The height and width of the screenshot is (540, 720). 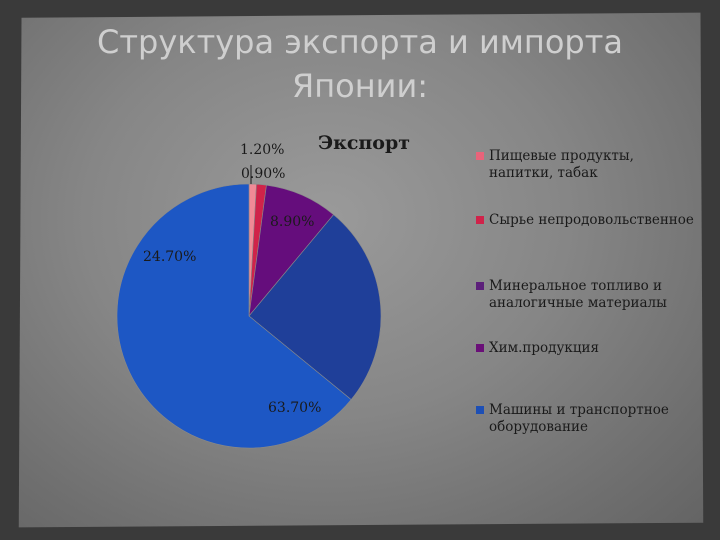 I want to click on legend-item-2: Сырье непродовольственное, so click(x=586, y=220).